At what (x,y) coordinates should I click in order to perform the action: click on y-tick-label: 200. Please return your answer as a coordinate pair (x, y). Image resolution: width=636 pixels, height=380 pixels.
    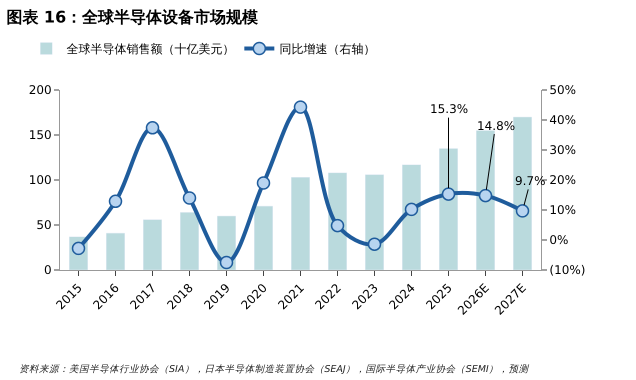
    Looking at the image, I should click on (40, 90).